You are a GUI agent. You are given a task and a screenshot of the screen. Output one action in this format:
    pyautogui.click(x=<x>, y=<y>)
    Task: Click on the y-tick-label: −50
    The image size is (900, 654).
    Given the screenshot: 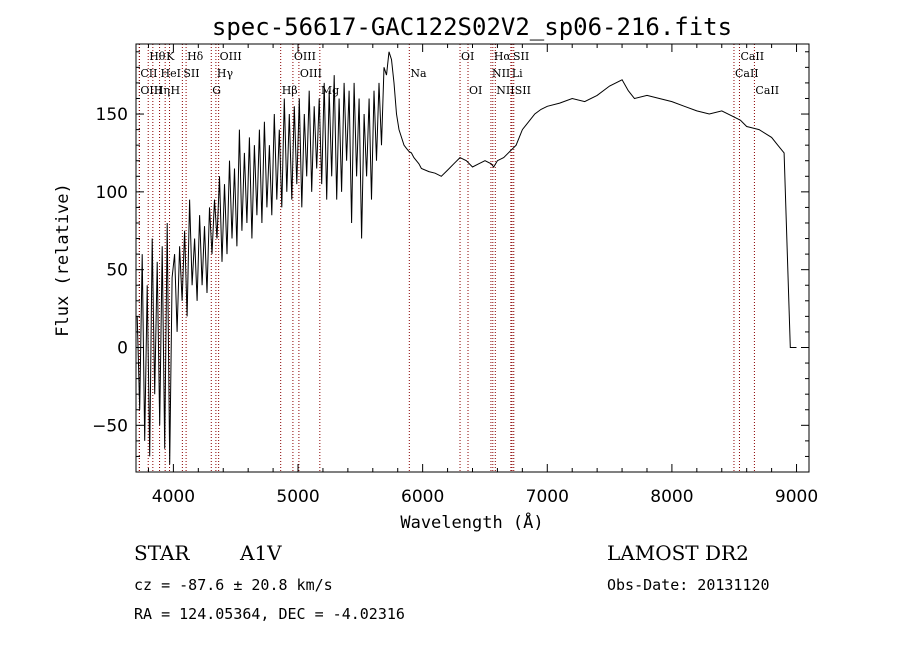 What is the action you would take?
    pyautogui.click(x=110, y=426)
    